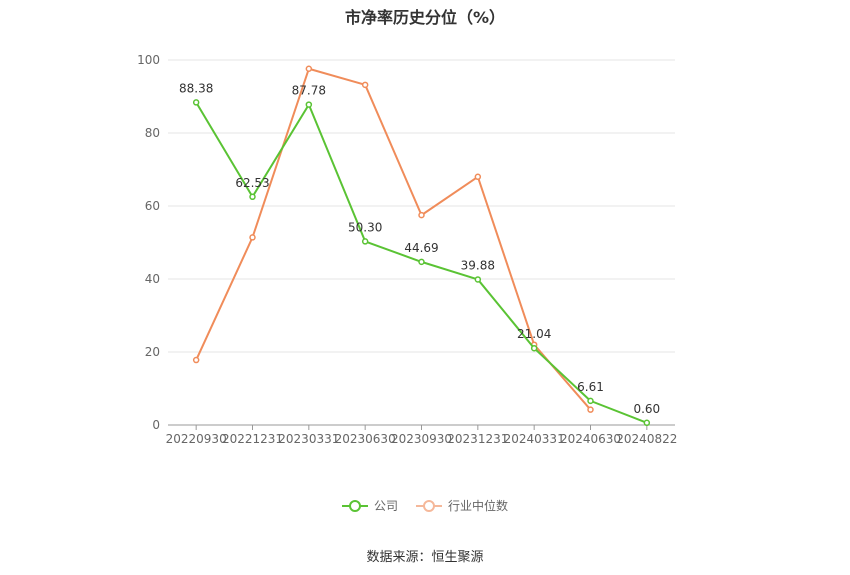 The height and width of the screenshot is (575, 850). What do you see at coordinates (196, 439) in the screenshot?
I see `x-tick-label: 20220930` at bounding box center [196, 439].